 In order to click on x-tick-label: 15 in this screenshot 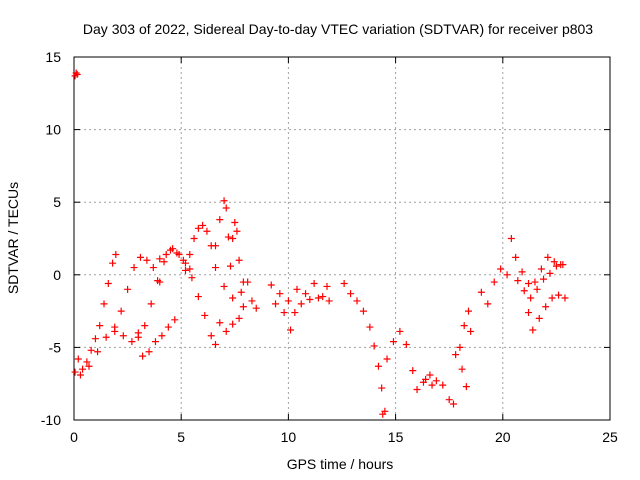, I will do `click(396, 437)`.